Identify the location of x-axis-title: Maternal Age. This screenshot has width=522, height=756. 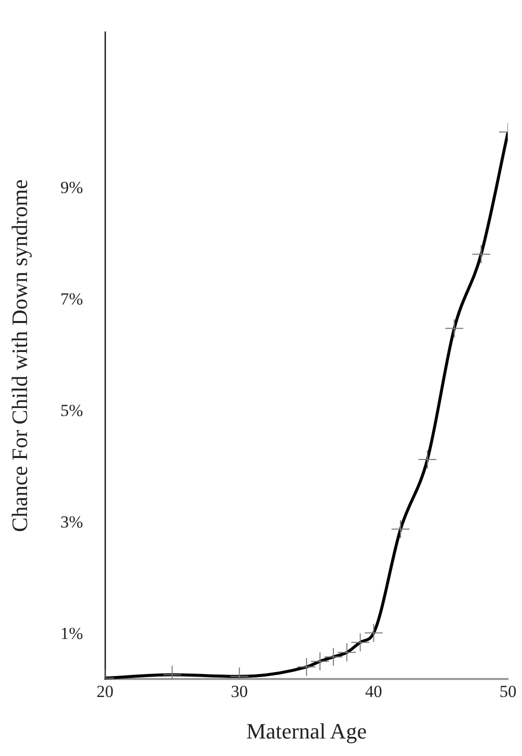
(306, 731).